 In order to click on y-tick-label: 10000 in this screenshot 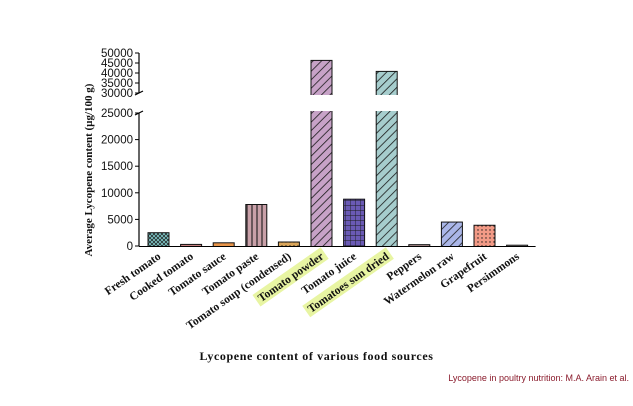, I will do `click(117, 194)`.